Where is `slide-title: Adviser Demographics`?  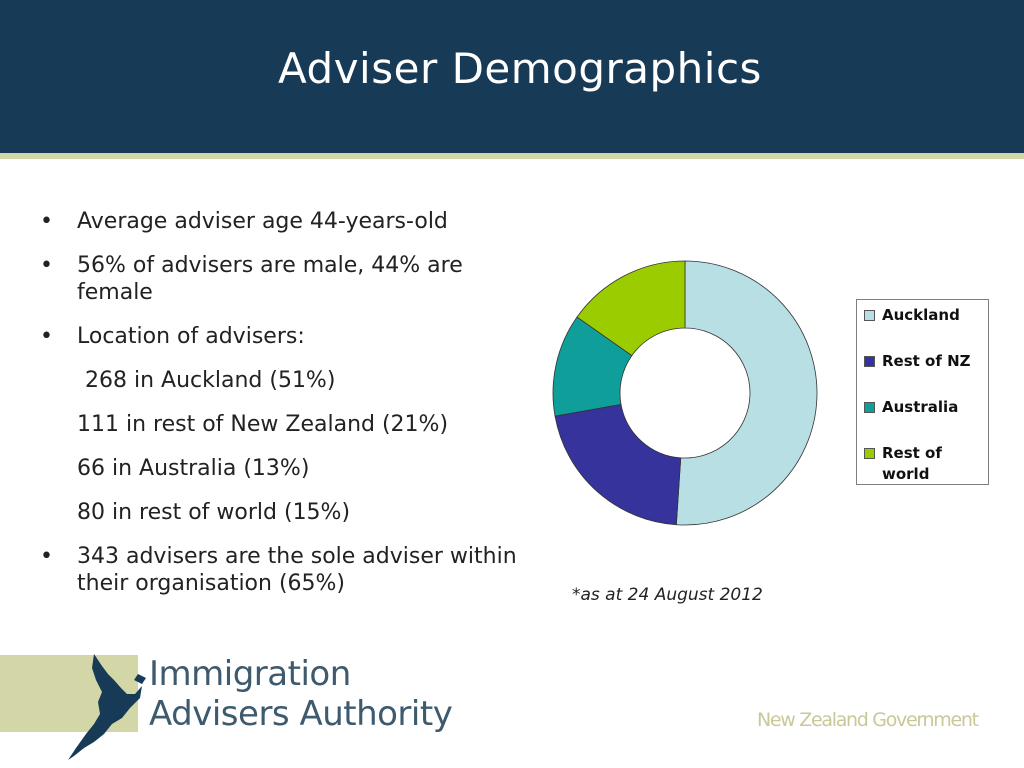 slide-title: Adviser Demographics is located at coordinates (520, 68).